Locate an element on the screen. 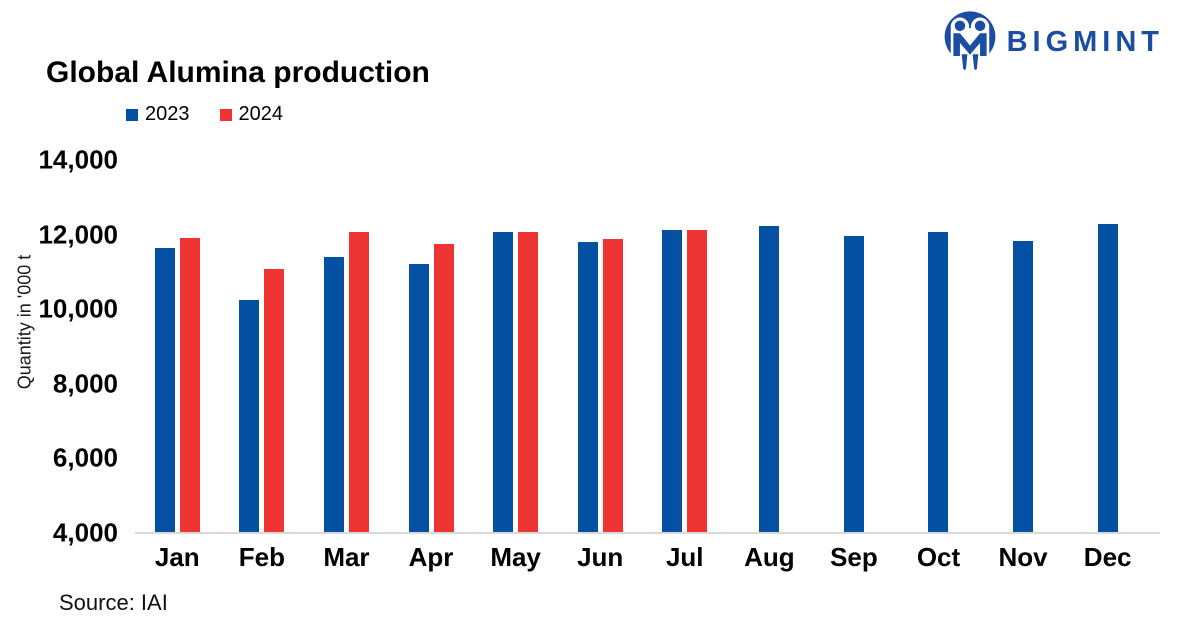 Image resolution: width=1182 pixels, height=627 pixels. bar-2023-dec is located at coordinates (1107, 378).